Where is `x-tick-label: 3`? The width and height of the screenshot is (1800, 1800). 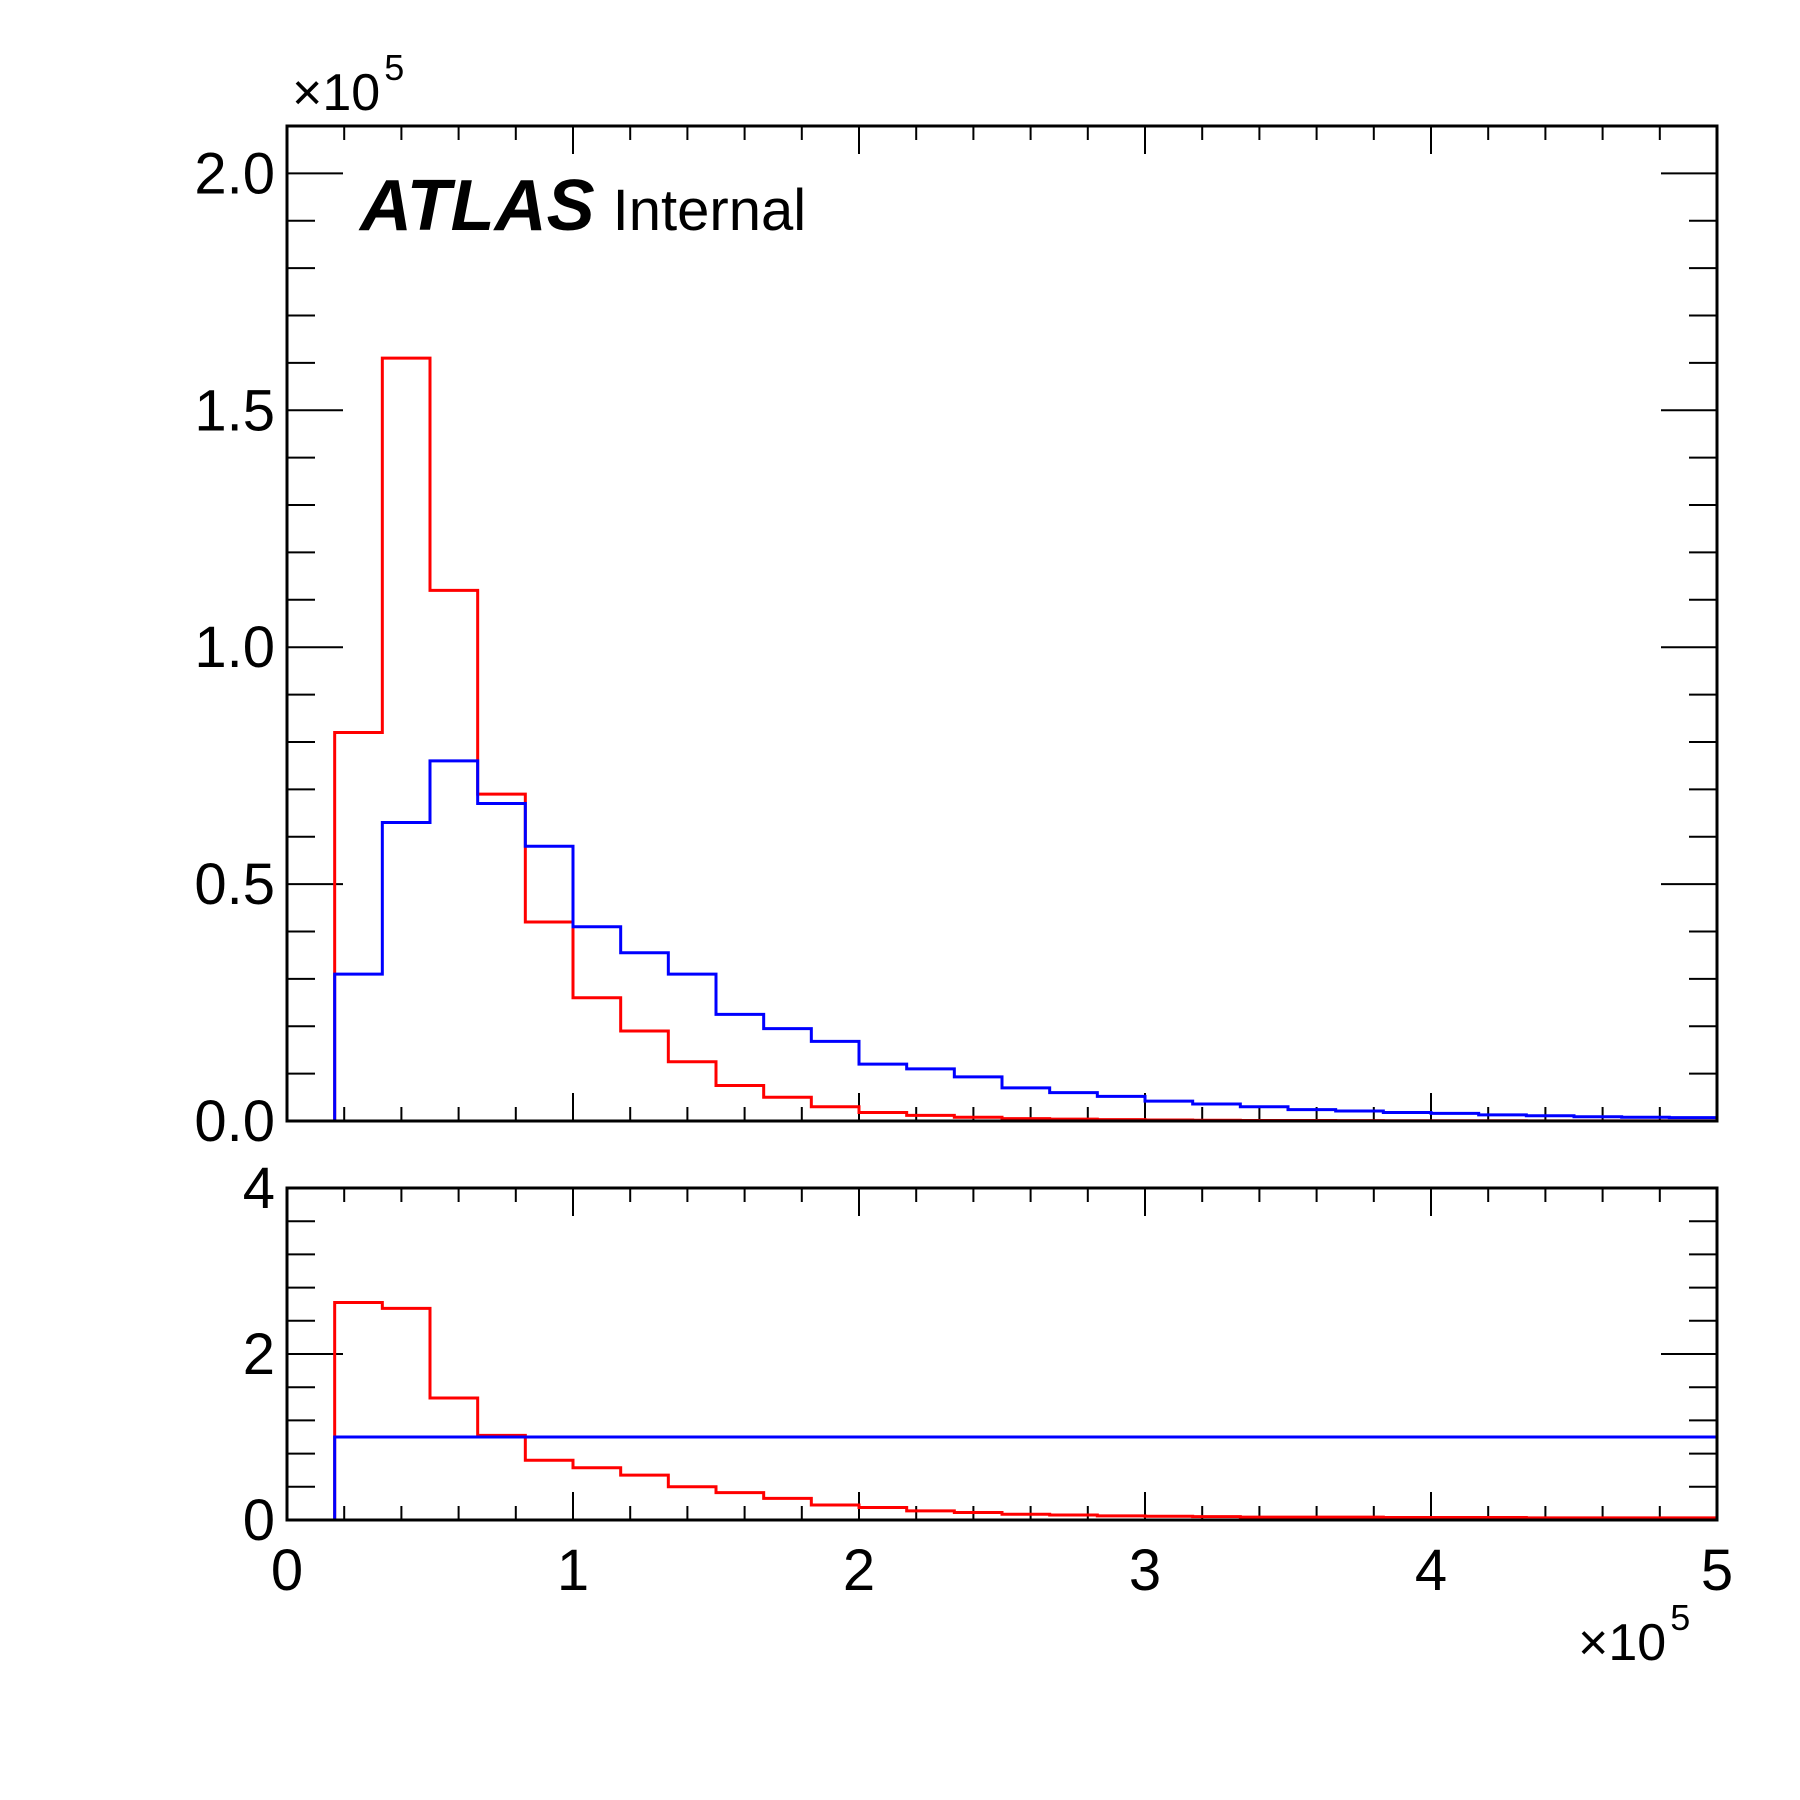 x-tick-label: 3 is located at coordinates (1145, 1570).